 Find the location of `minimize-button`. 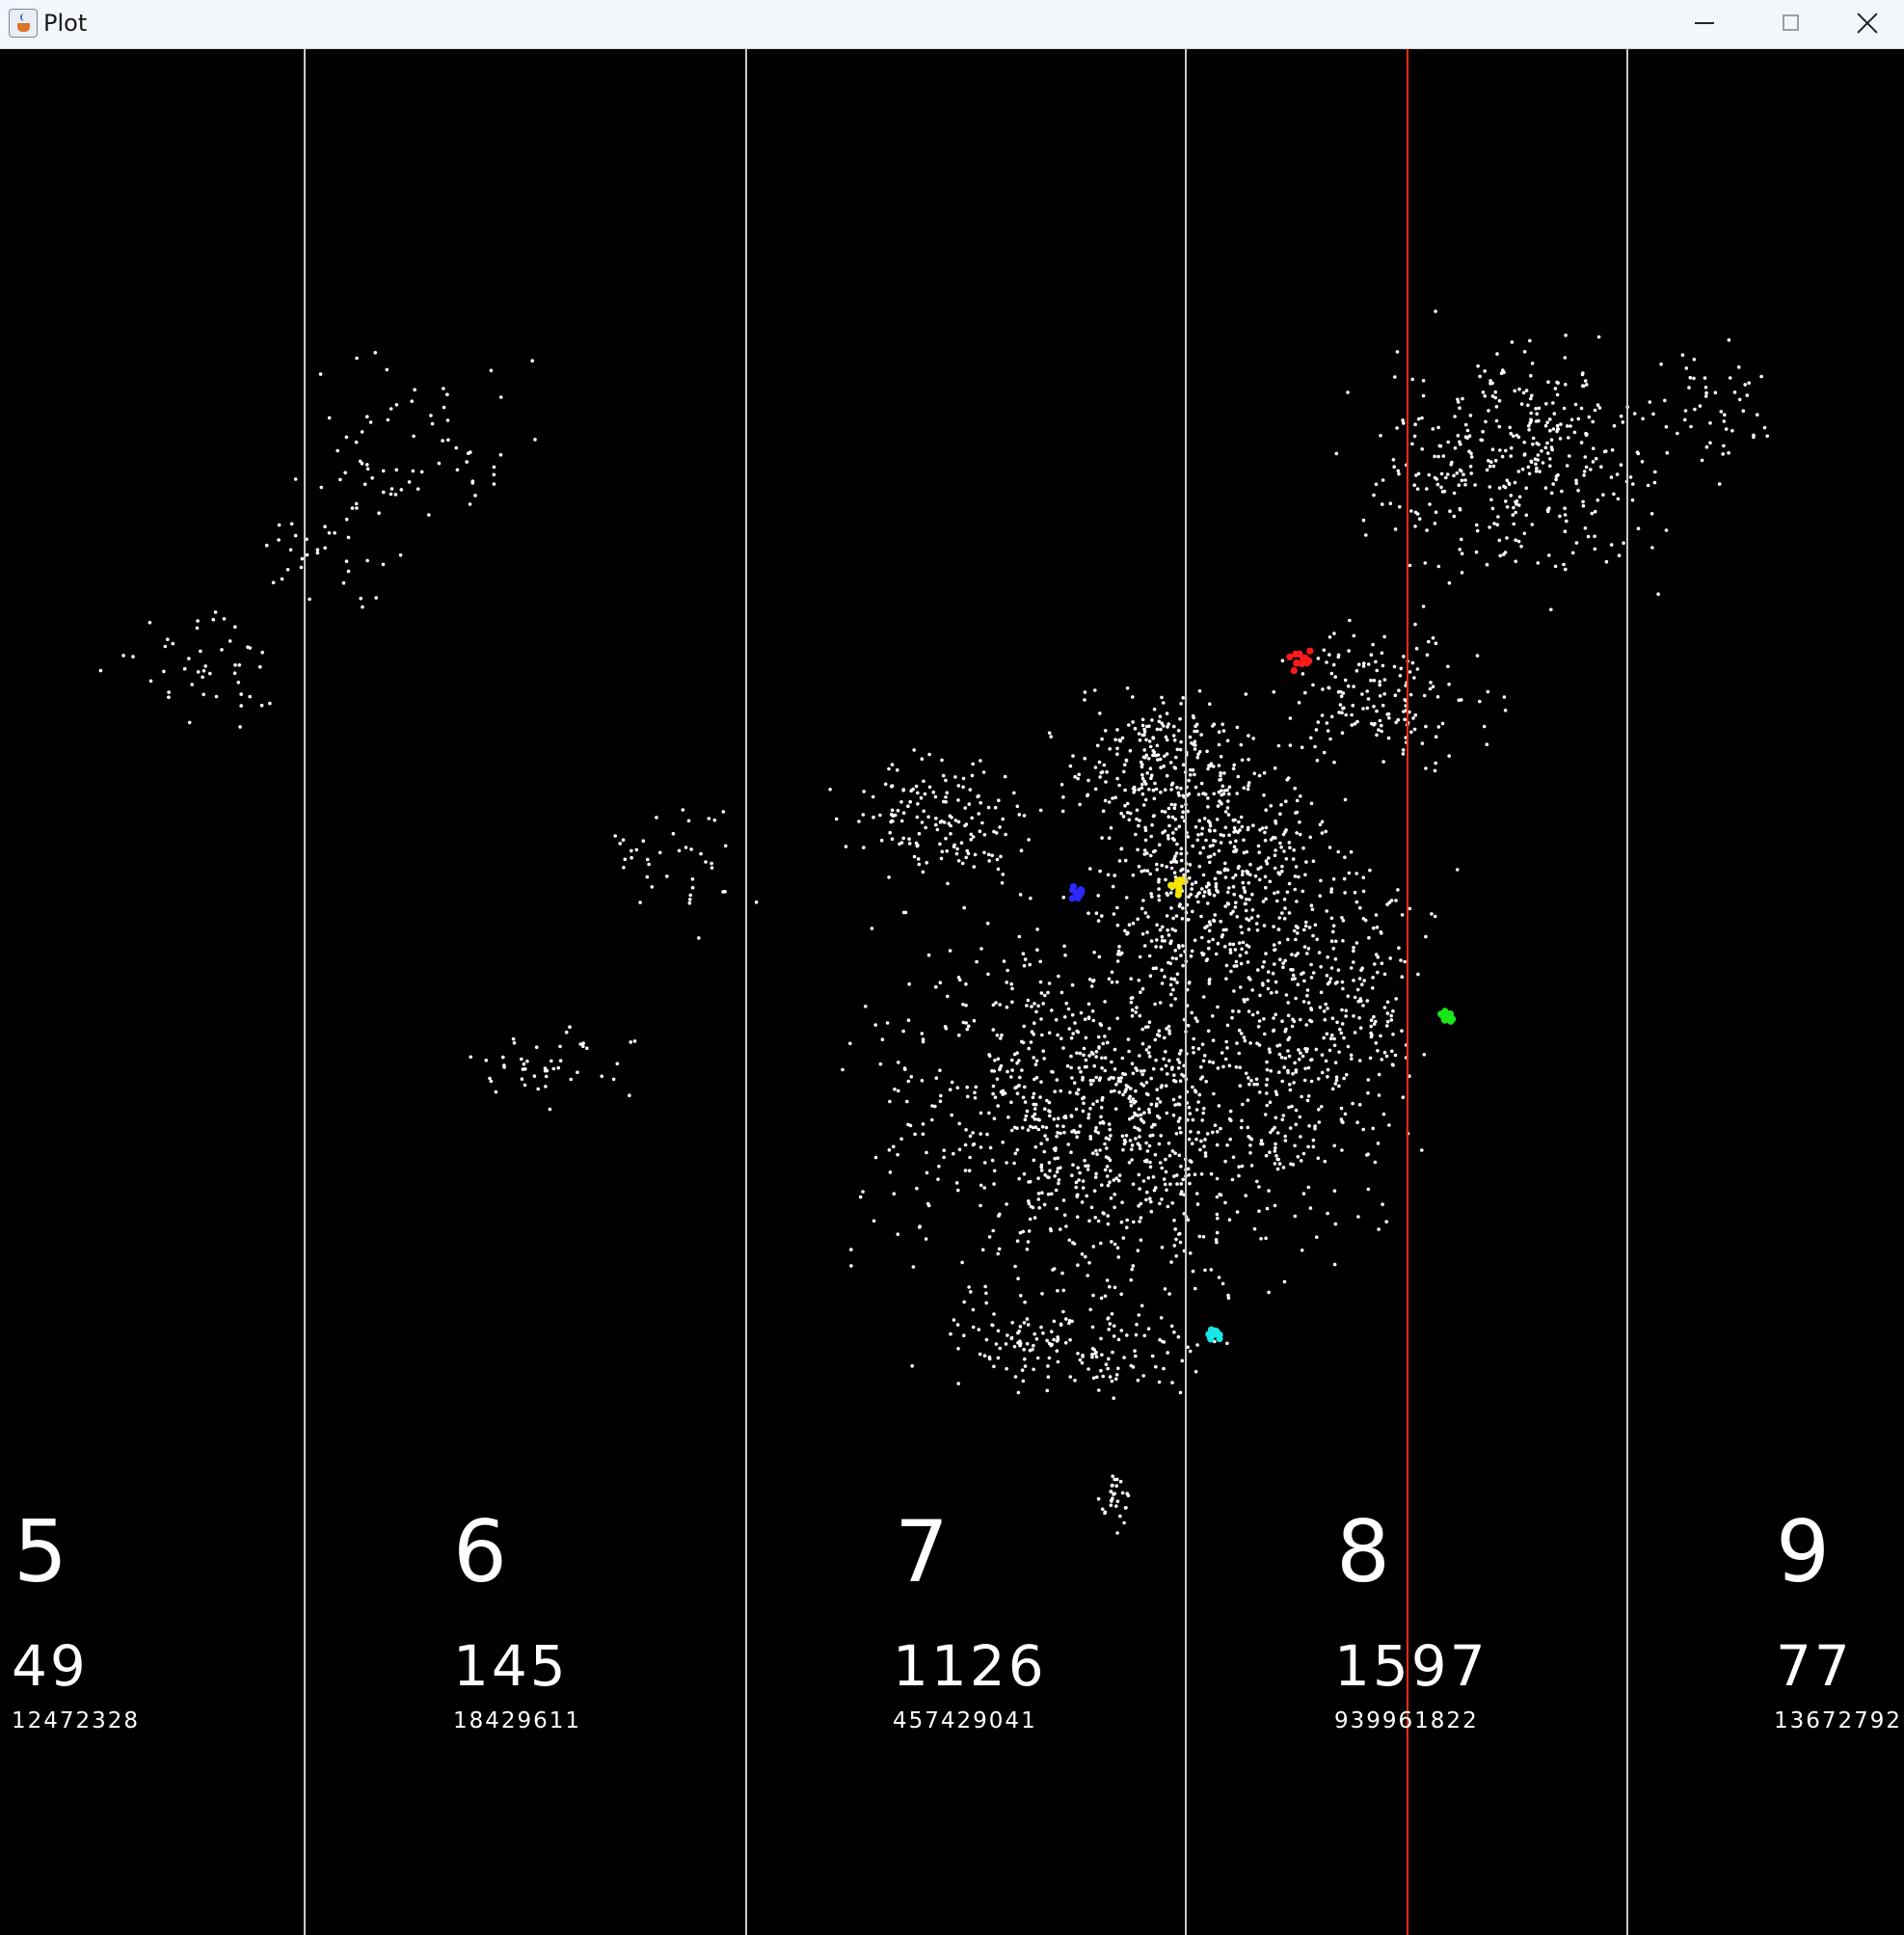

minimize-button is located at coordinates (1703, 24).